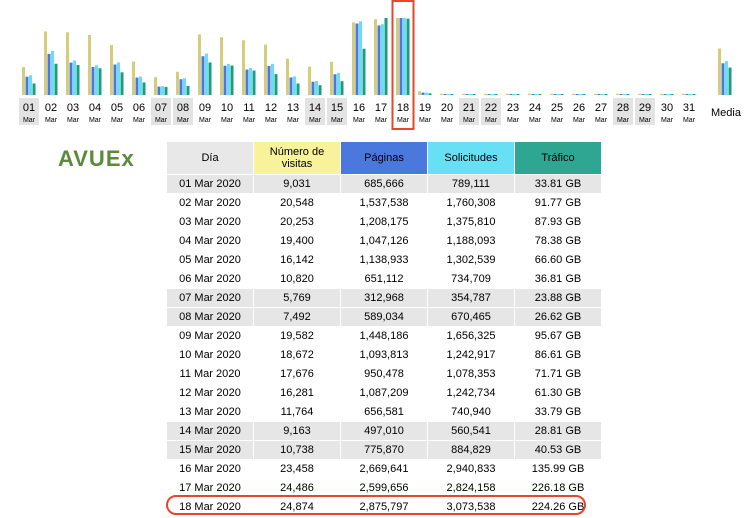  What do you see at coordinates (210, 450) in the screenshot?
I see `cell-day: 15 Mar 2020` at bounding box center [210, 450].